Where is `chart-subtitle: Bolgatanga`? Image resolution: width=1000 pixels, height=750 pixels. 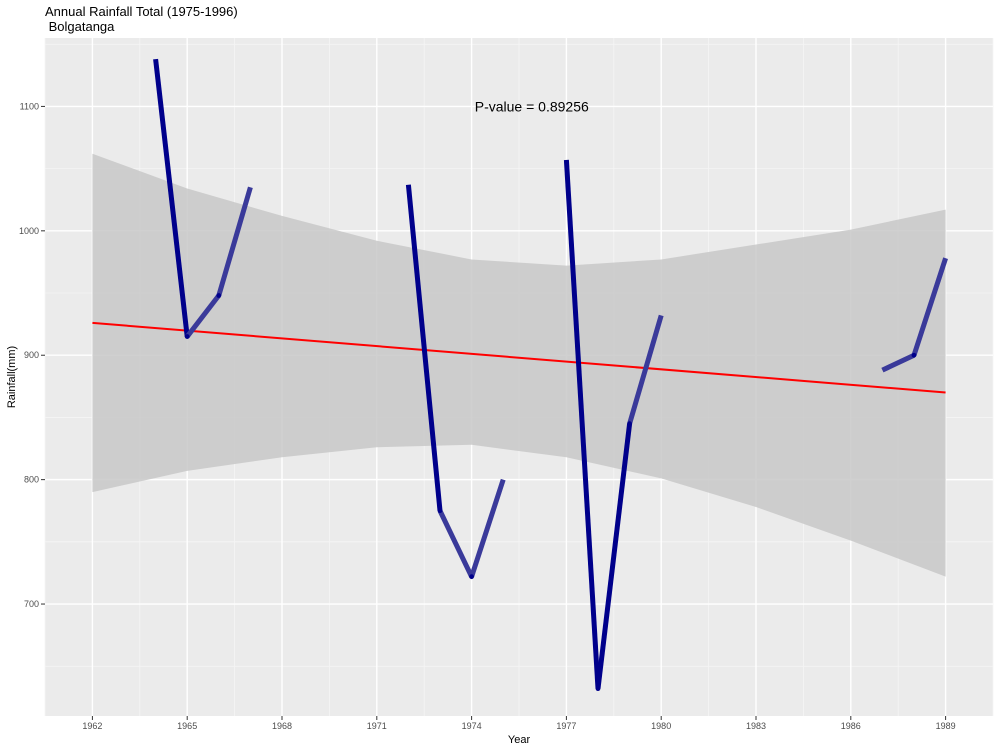
chart-subtitle: Bolgatanga is located at coordinates (80, 26).